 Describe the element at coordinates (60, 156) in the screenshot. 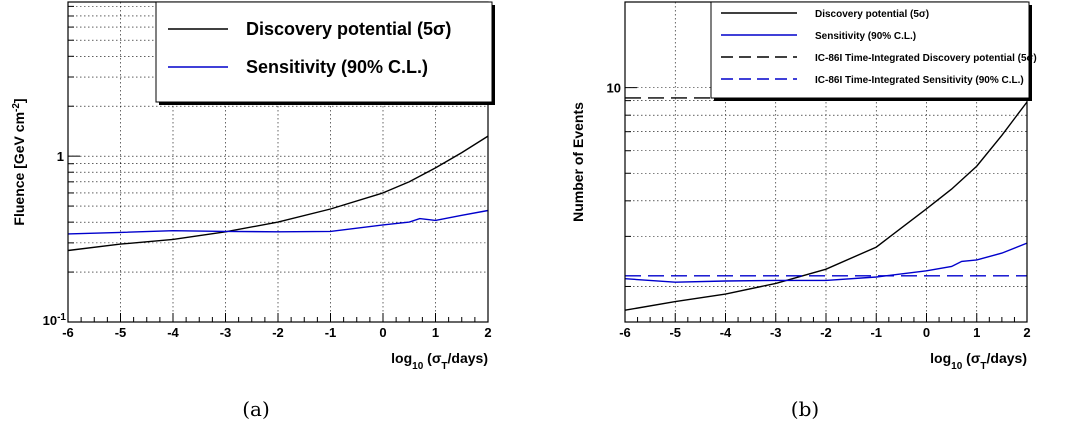

I see `y-tick-label: 1` at that location.